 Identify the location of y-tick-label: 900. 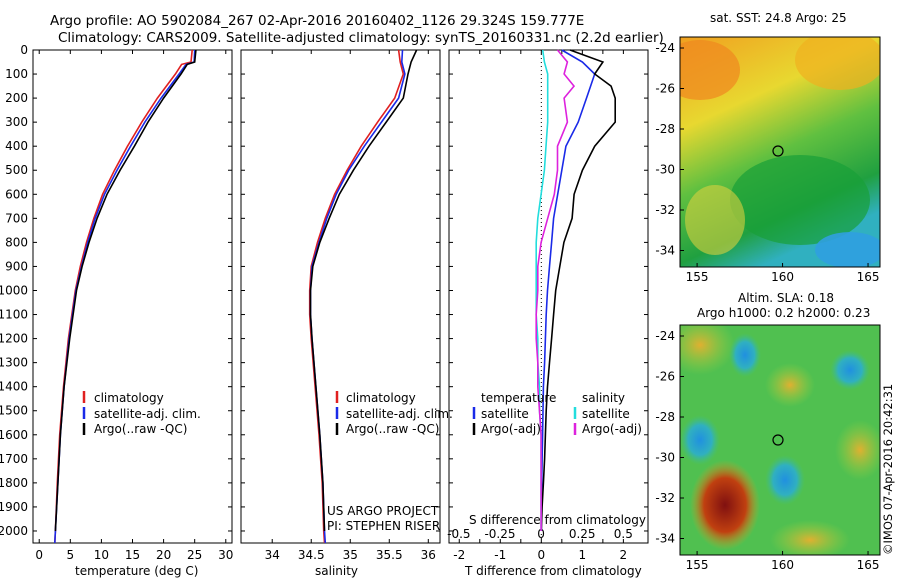
(16, 266).